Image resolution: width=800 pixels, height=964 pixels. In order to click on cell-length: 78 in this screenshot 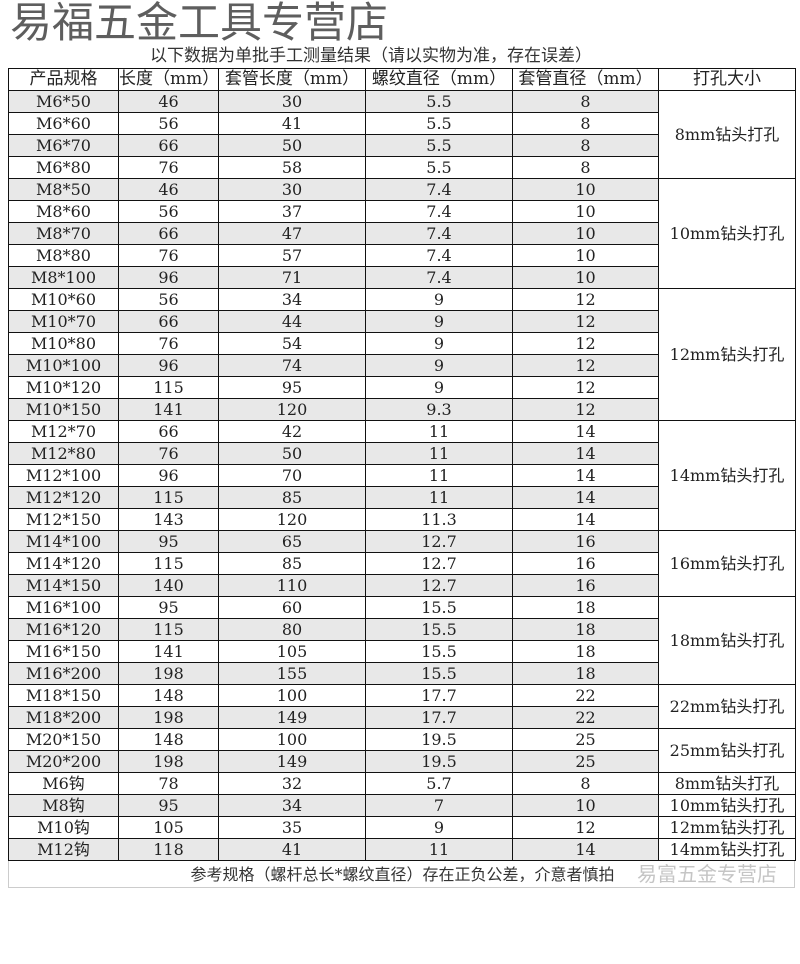, I will do `click(168, 783)`.